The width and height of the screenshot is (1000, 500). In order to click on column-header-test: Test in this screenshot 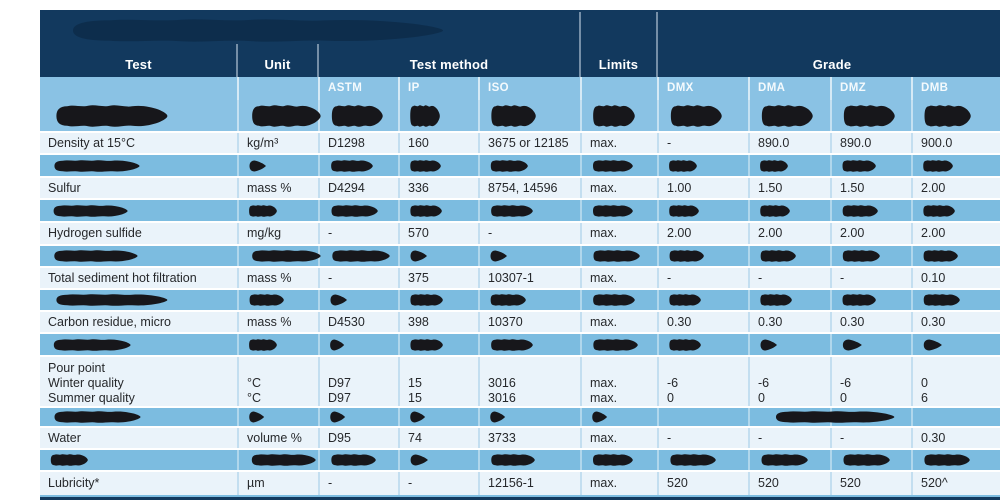, I will do `click(138, 64)`.